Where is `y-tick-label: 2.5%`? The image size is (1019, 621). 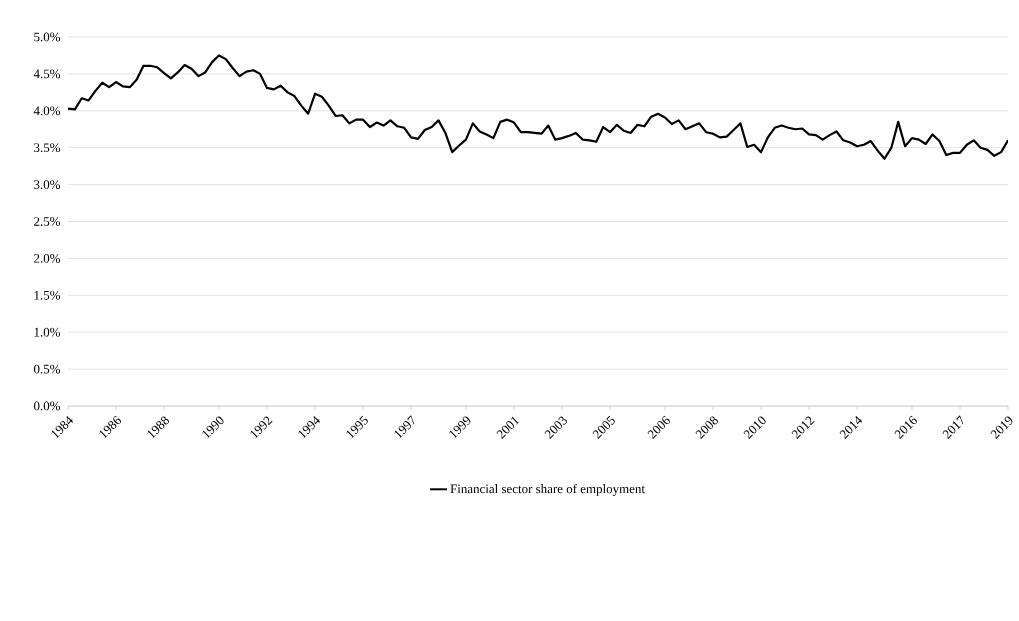 y-tick-label: 2.5% is located at coordinates (47, 221).